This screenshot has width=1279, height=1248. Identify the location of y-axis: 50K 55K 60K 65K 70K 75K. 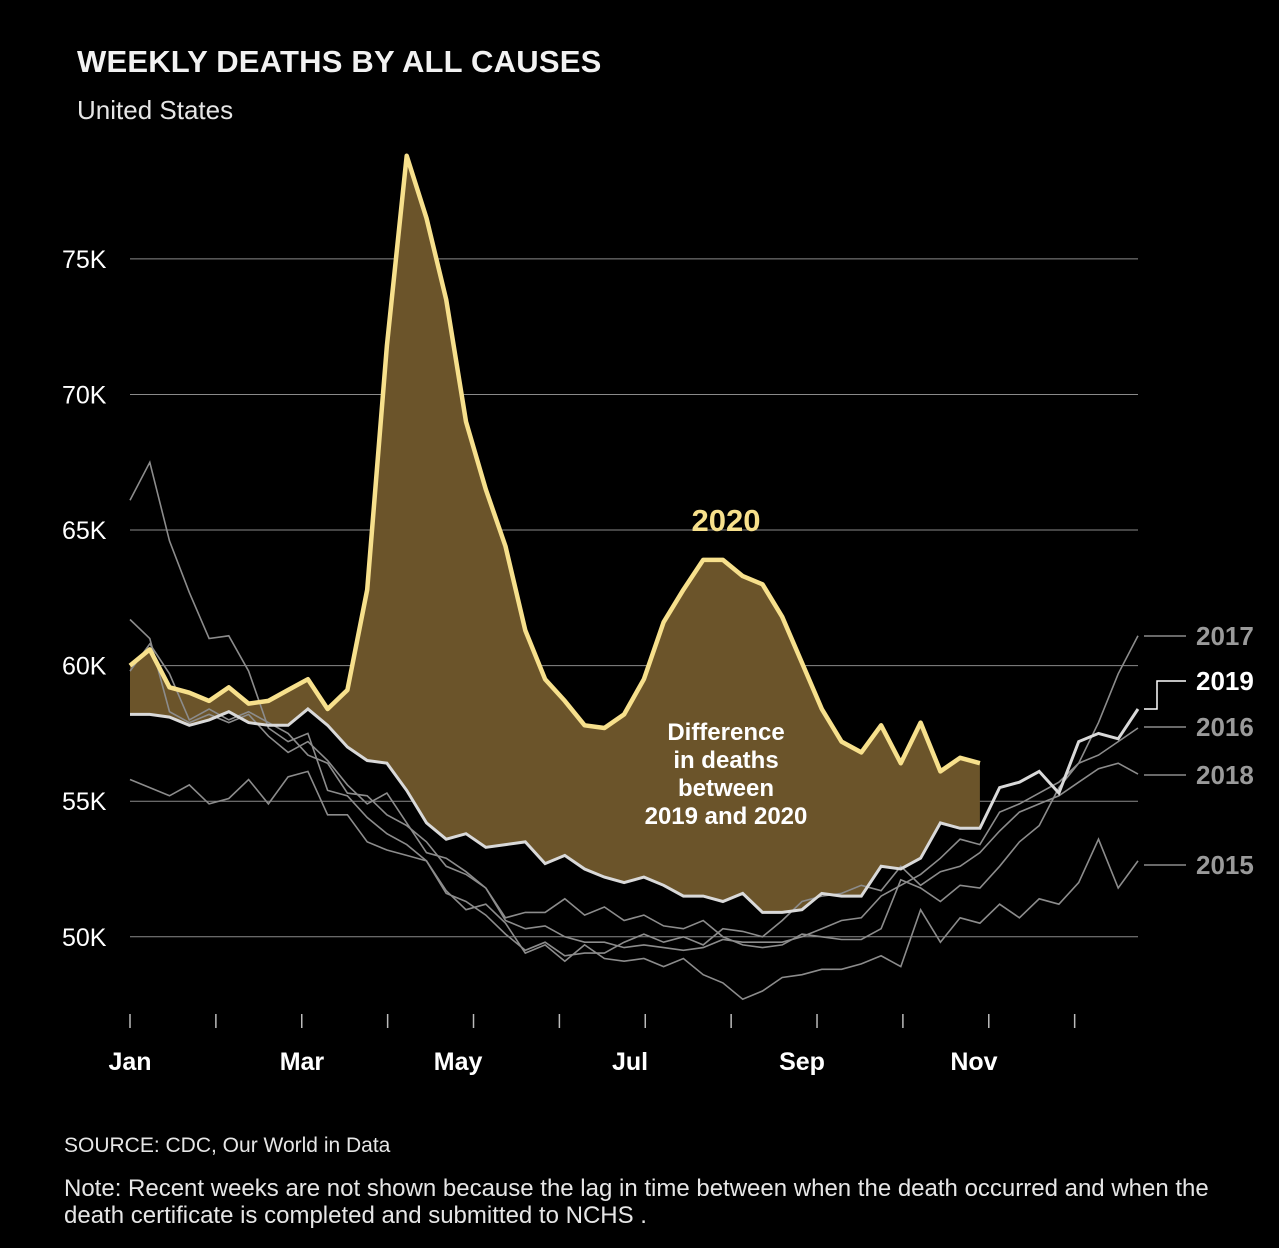
(84, 599).